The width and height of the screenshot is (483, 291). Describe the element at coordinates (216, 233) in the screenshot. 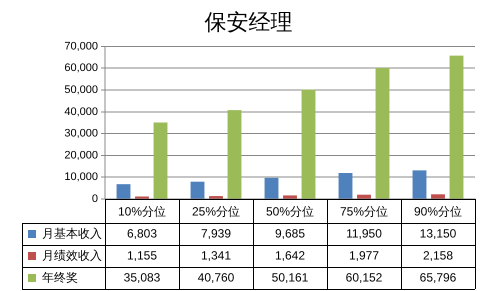

I see `data-label: 7,939` at that location.